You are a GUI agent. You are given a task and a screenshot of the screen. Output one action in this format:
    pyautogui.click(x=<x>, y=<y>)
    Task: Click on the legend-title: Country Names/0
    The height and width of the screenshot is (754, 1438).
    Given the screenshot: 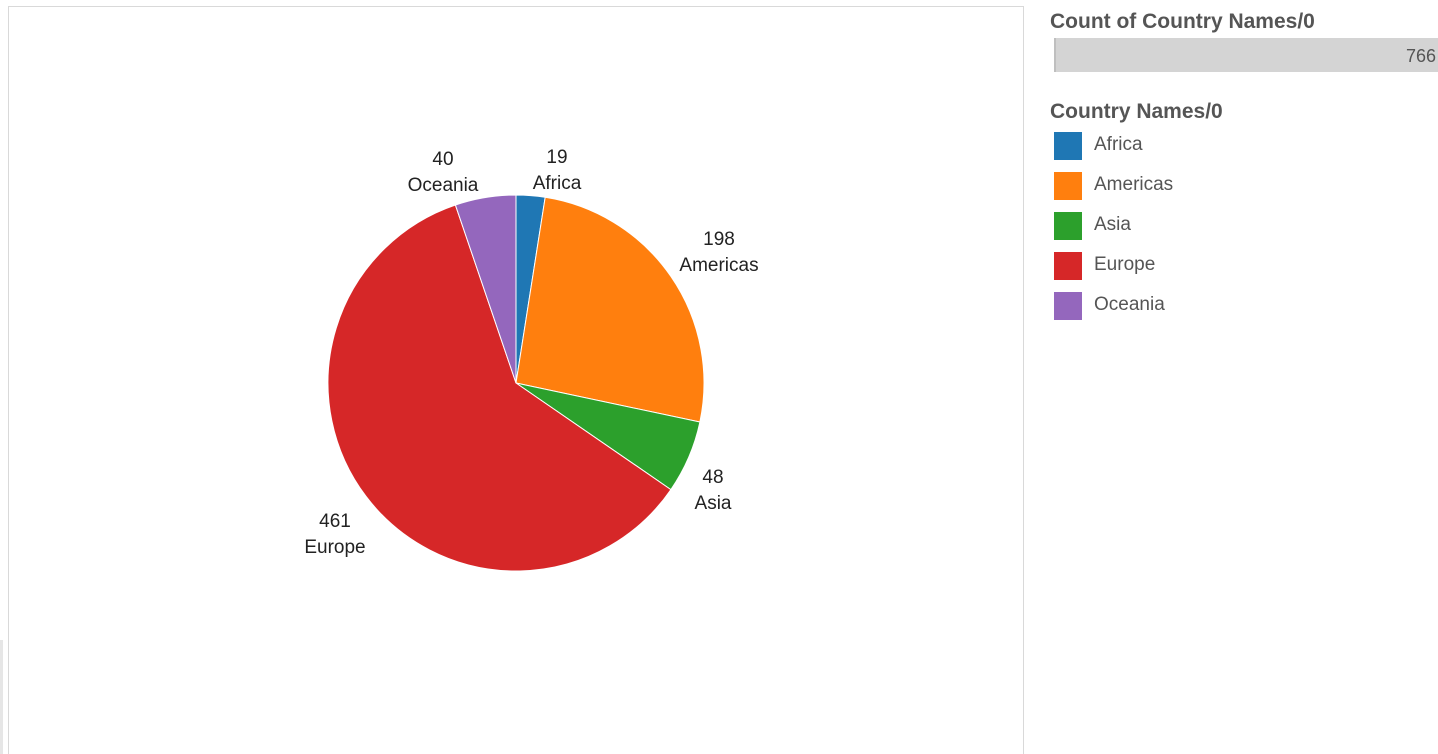 What is the action you would take?
    pyautogui.click(x=1136, y=111)
    